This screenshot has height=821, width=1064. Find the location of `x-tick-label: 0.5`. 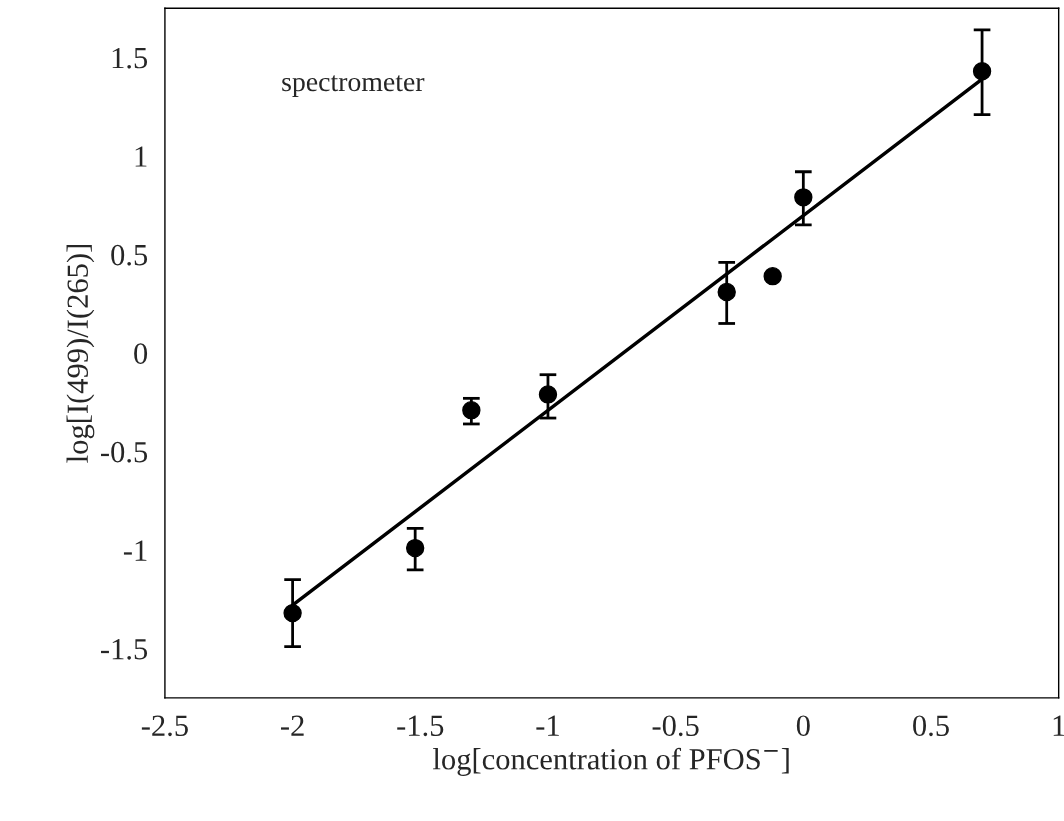

x-tick-label: 0.5 is located at coordinates (931, 726).